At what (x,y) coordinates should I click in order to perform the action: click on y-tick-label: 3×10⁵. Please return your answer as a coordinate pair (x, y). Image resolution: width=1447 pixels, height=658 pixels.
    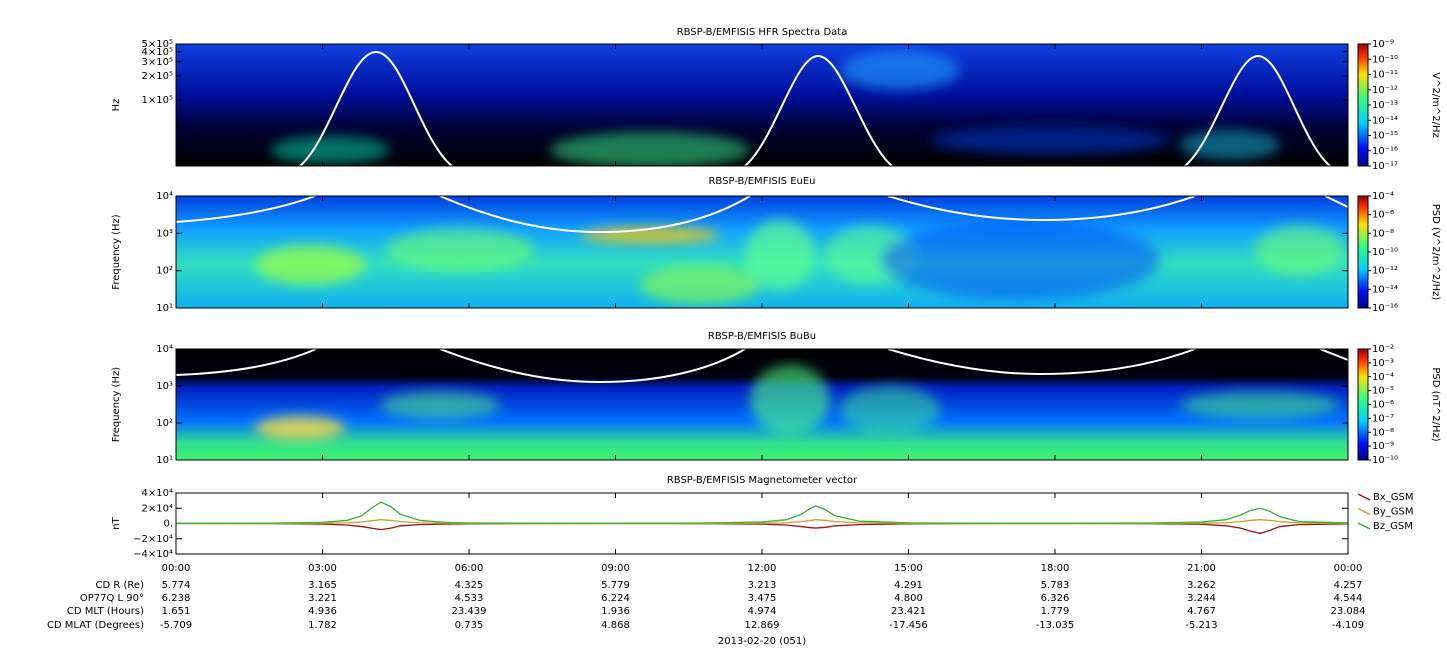
    Looking at the image, I should click on (157, 62).